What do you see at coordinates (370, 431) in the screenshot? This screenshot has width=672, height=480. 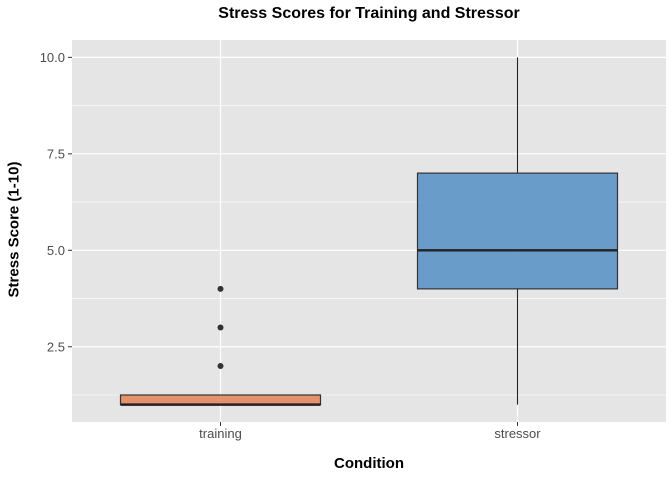 I see `x-axis-ticks: training stressor` at bounding box center [370, 431].